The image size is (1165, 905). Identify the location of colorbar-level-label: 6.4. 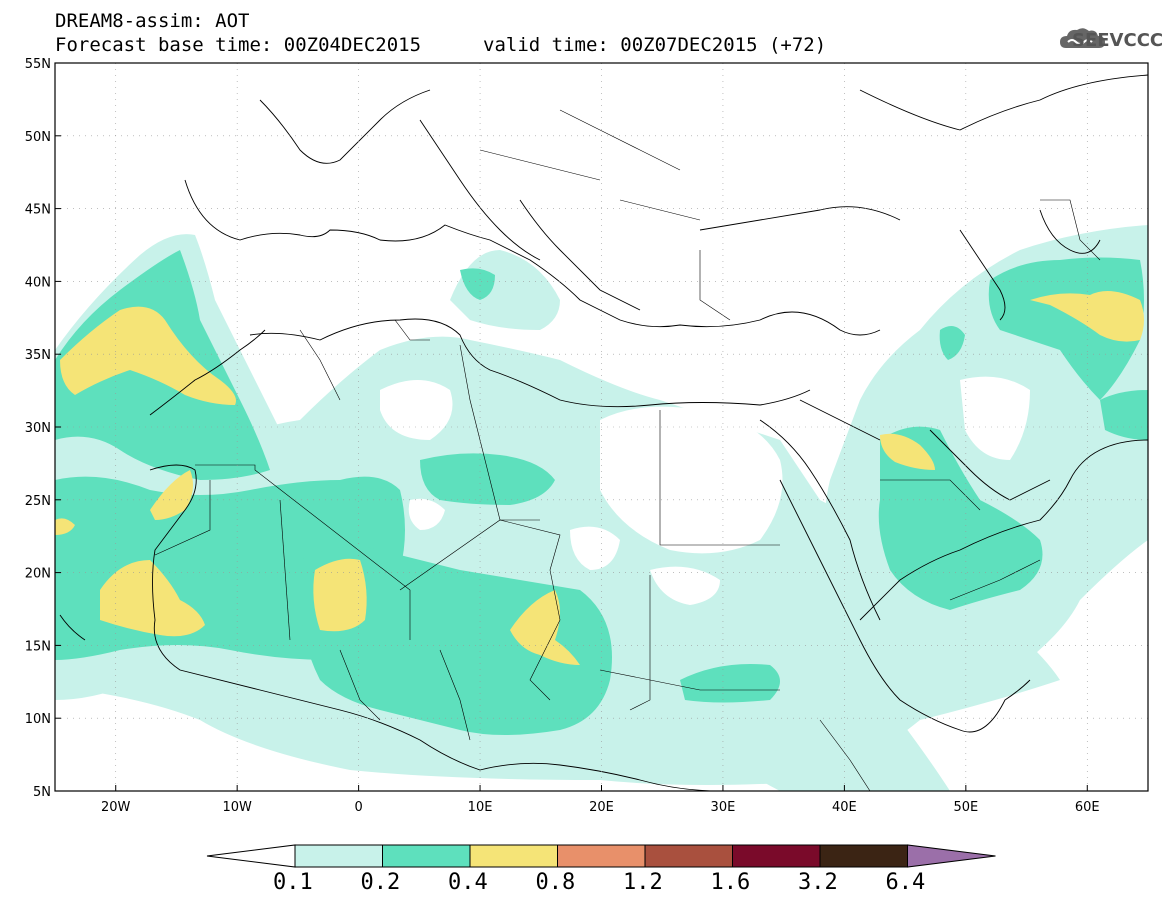
(905, 882).